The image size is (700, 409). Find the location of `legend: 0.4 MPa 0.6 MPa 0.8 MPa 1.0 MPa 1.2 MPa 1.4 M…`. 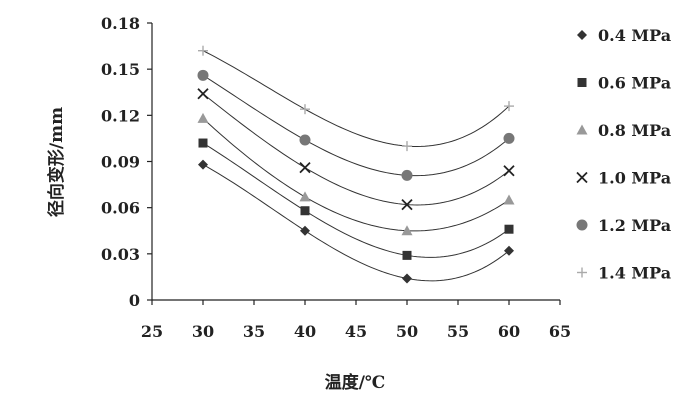

legend: 0.4 MPa 0.6 MPa 0.8 MPa 1.0 MPa 1.2 MPa 1.4 M… is located at coordinates (623, 154).